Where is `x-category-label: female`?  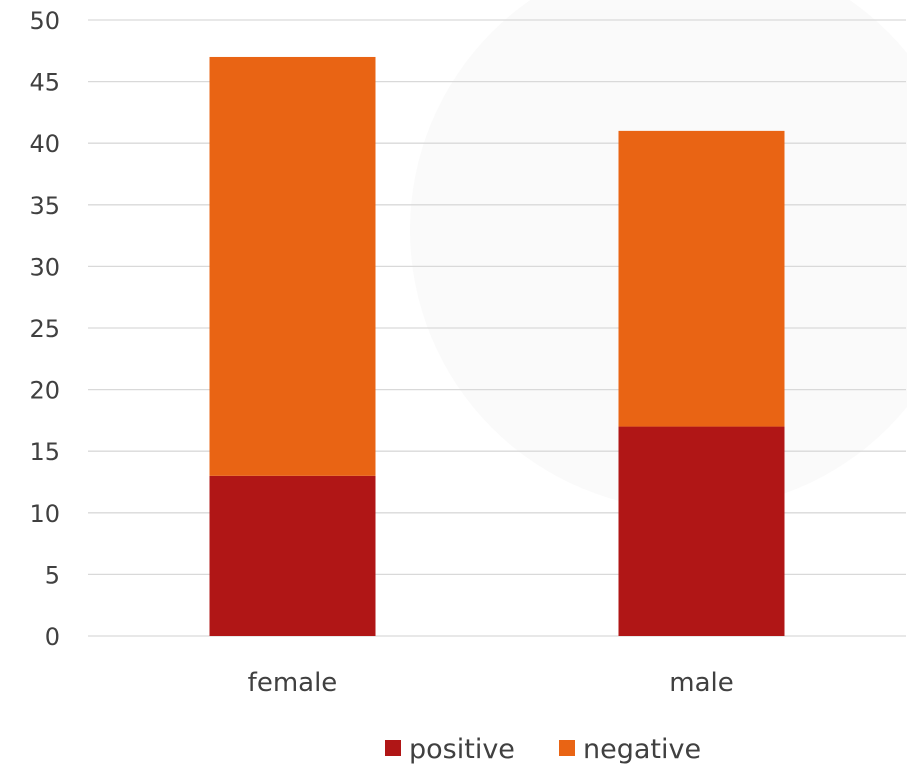 x-category-label: female is located at coordinates (293, 683).